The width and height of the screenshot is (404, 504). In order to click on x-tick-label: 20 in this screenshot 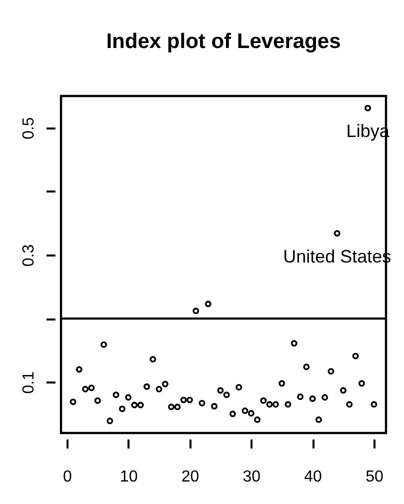, I will do `click(190, 477)`.